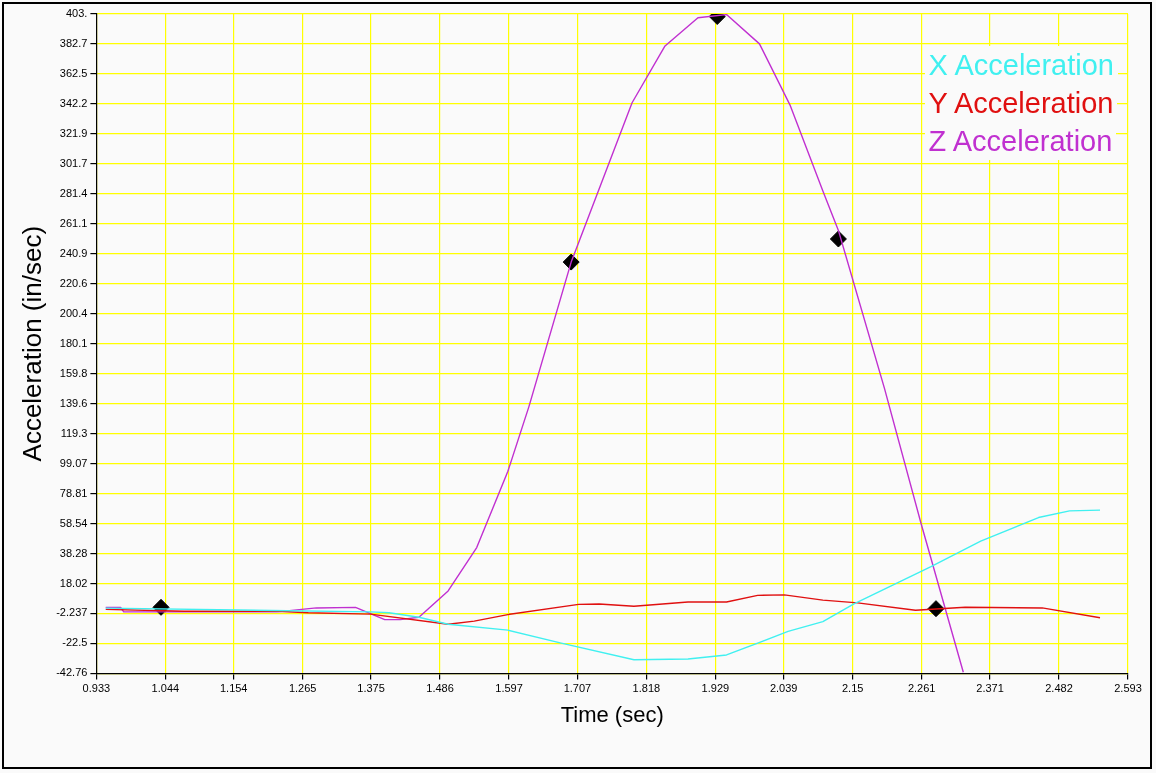 The width and height of the screenshot is (1156, 773). What do you see at coordinates (577, 688) in the screenshot?
I see `x-tick-label: 1.707` at bounding box center [577, 688].